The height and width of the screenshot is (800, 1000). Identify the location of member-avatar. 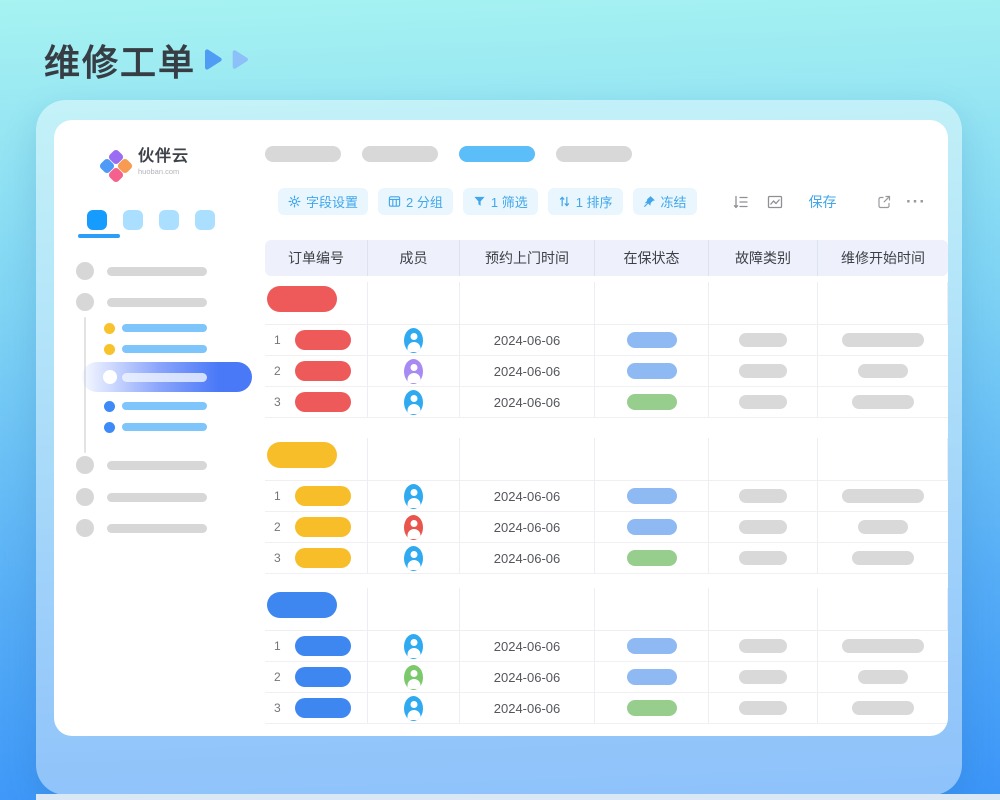
(413, 402).